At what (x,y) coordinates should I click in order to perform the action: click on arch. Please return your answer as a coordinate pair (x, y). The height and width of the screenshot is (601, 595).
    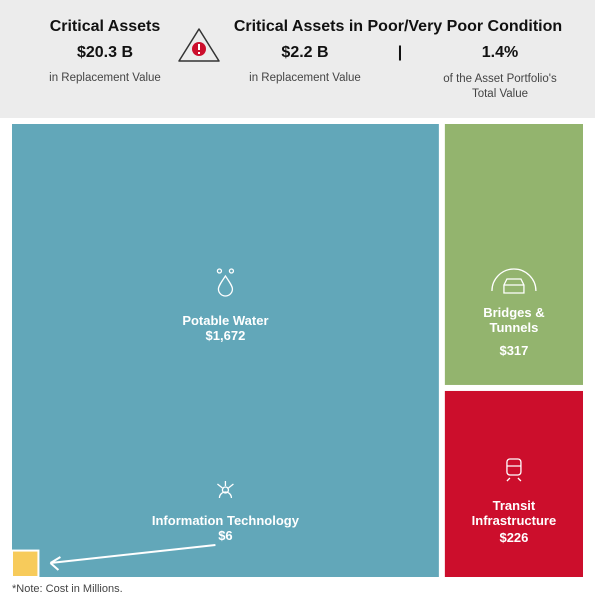
    Looking at the image, I should click on (514, 280).